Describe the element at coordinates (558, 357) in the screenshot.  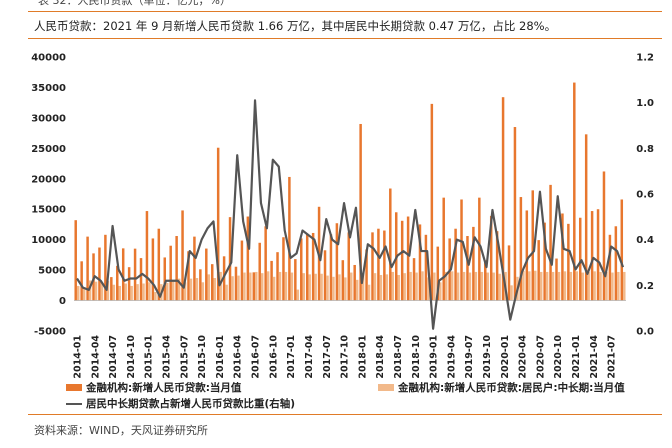
I see `x-tick-label: 2020-10` at that location.